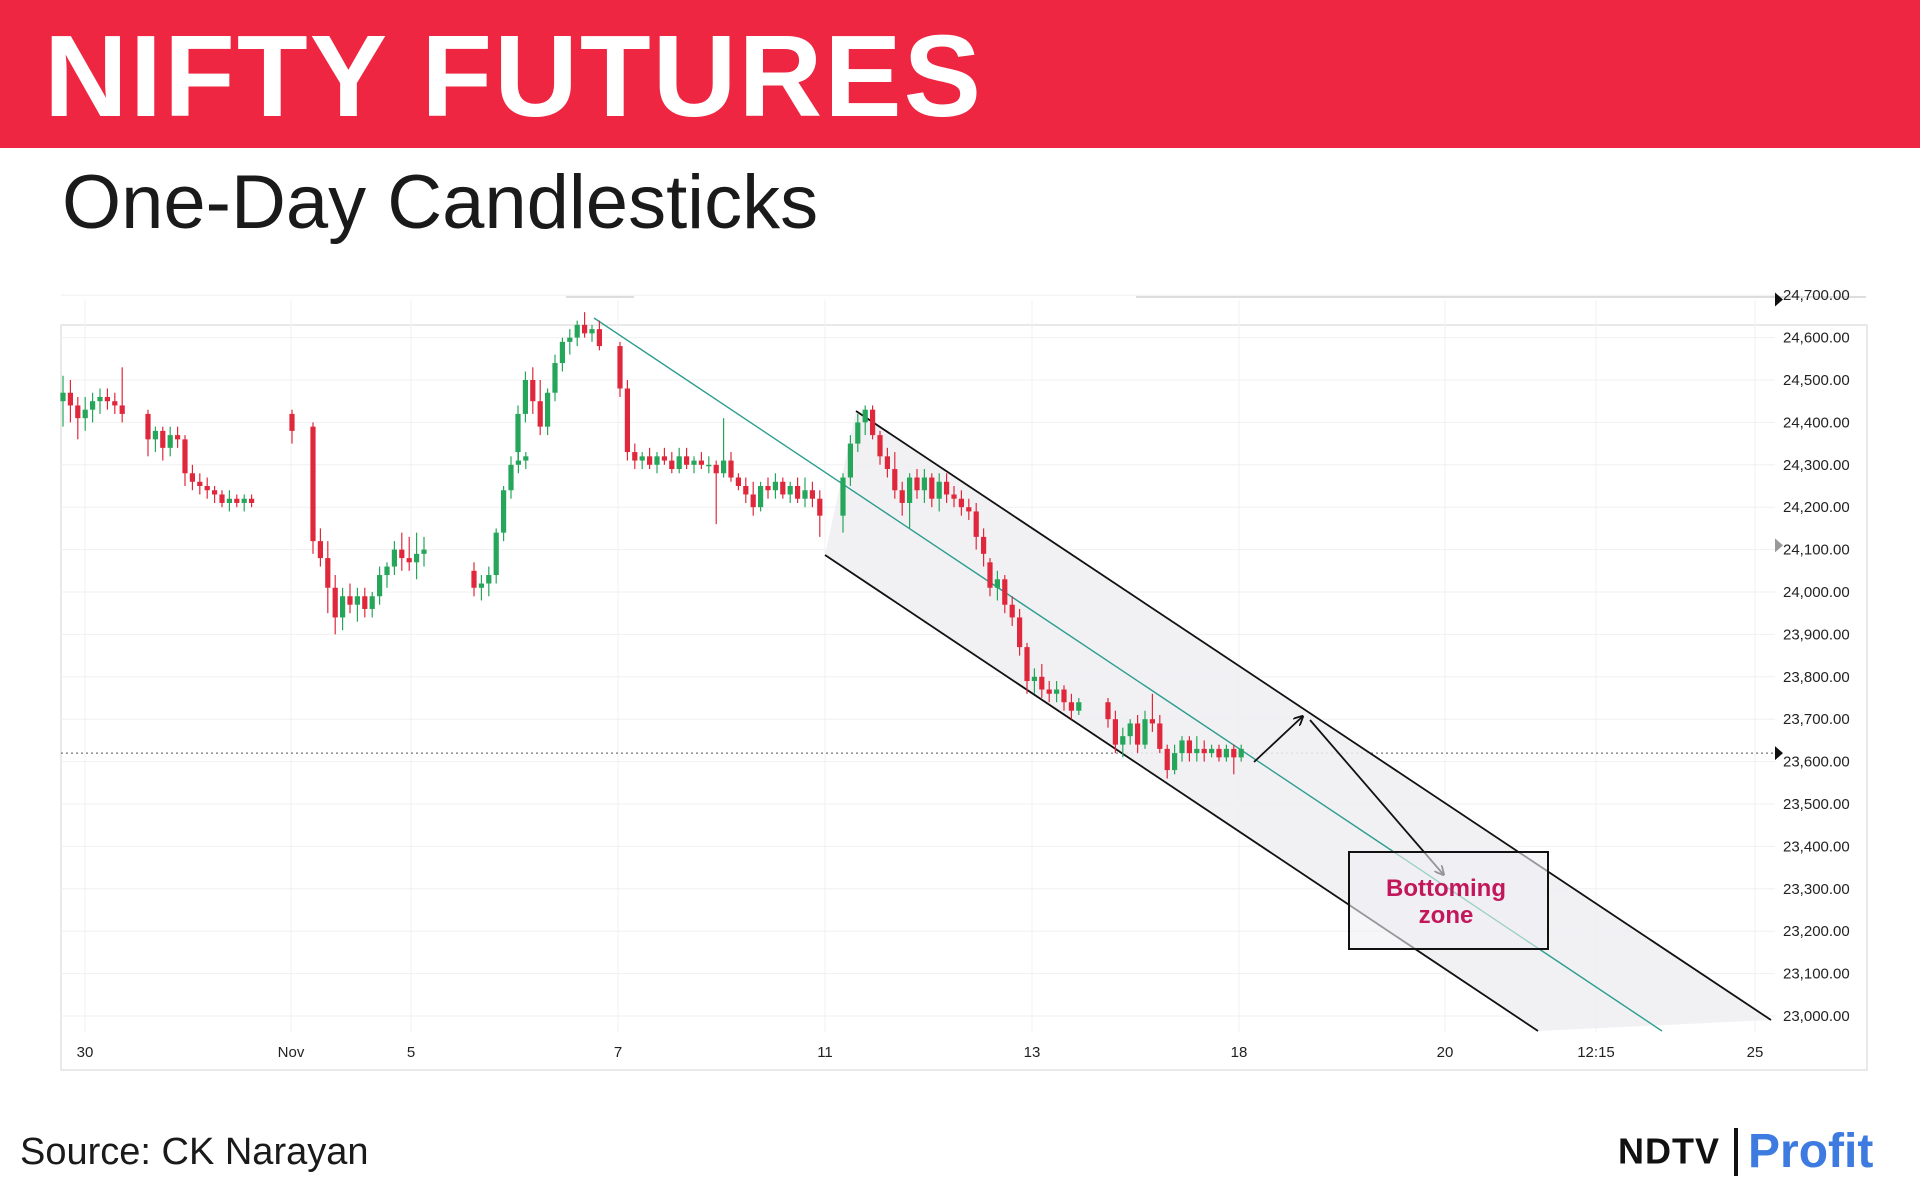 Image resolution: width=1920 pixels, height=1199 pixels. Describe the element at coordinates (1755, 1052) in the screenshot. I see `x-tick-label: 25` at that location.